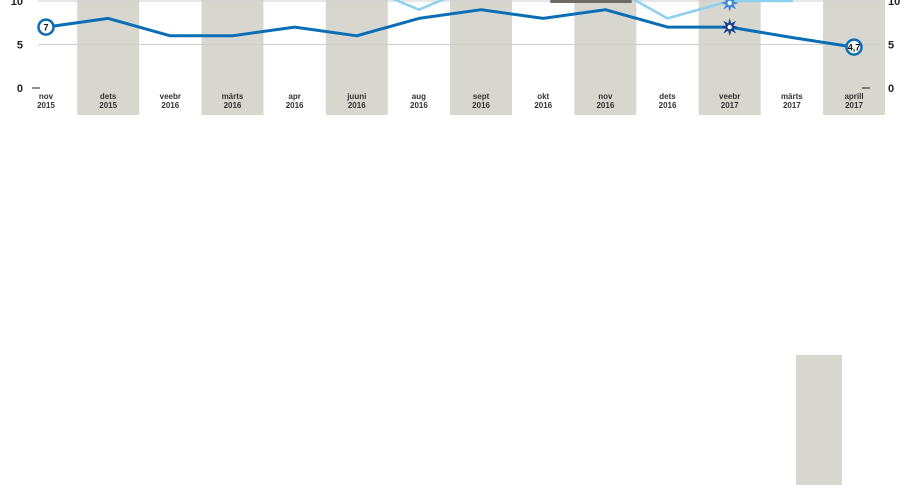 The image size is (900, 485). Describe the element at coordinates (591, 1) in the screenshot. I see `callout-edge` at that location.